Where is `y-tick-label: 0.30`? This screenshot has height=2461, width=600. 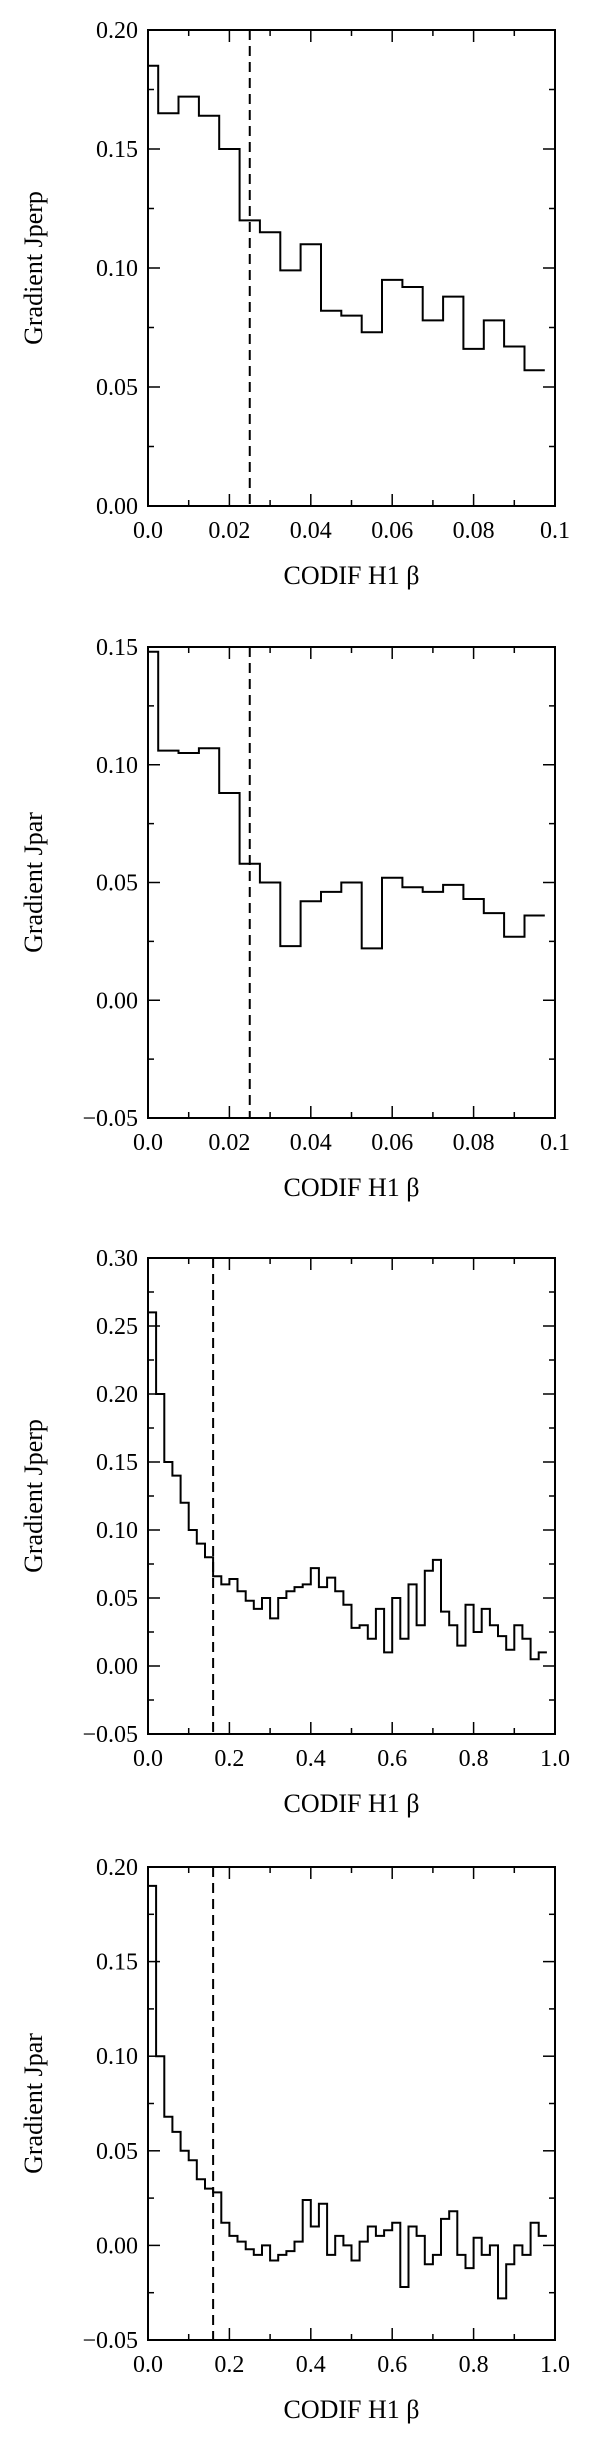
y-tick-label: 0.30 is located at coordinates (117, 1259).